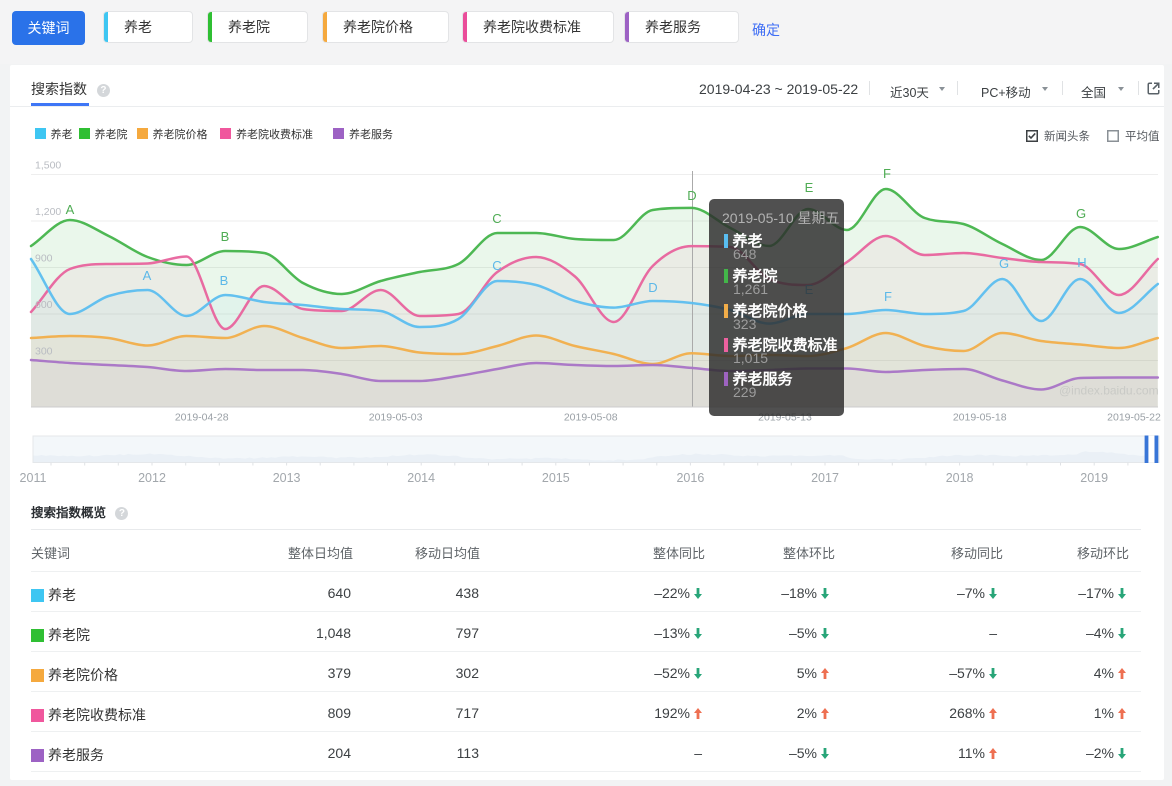 The height and width of the screenshot is (786, 1172). What do you see at coordinates (1109, 391) in the screenshot?
I see `svg-text: @index.baidu.com` at bounding box center [1109, 391].